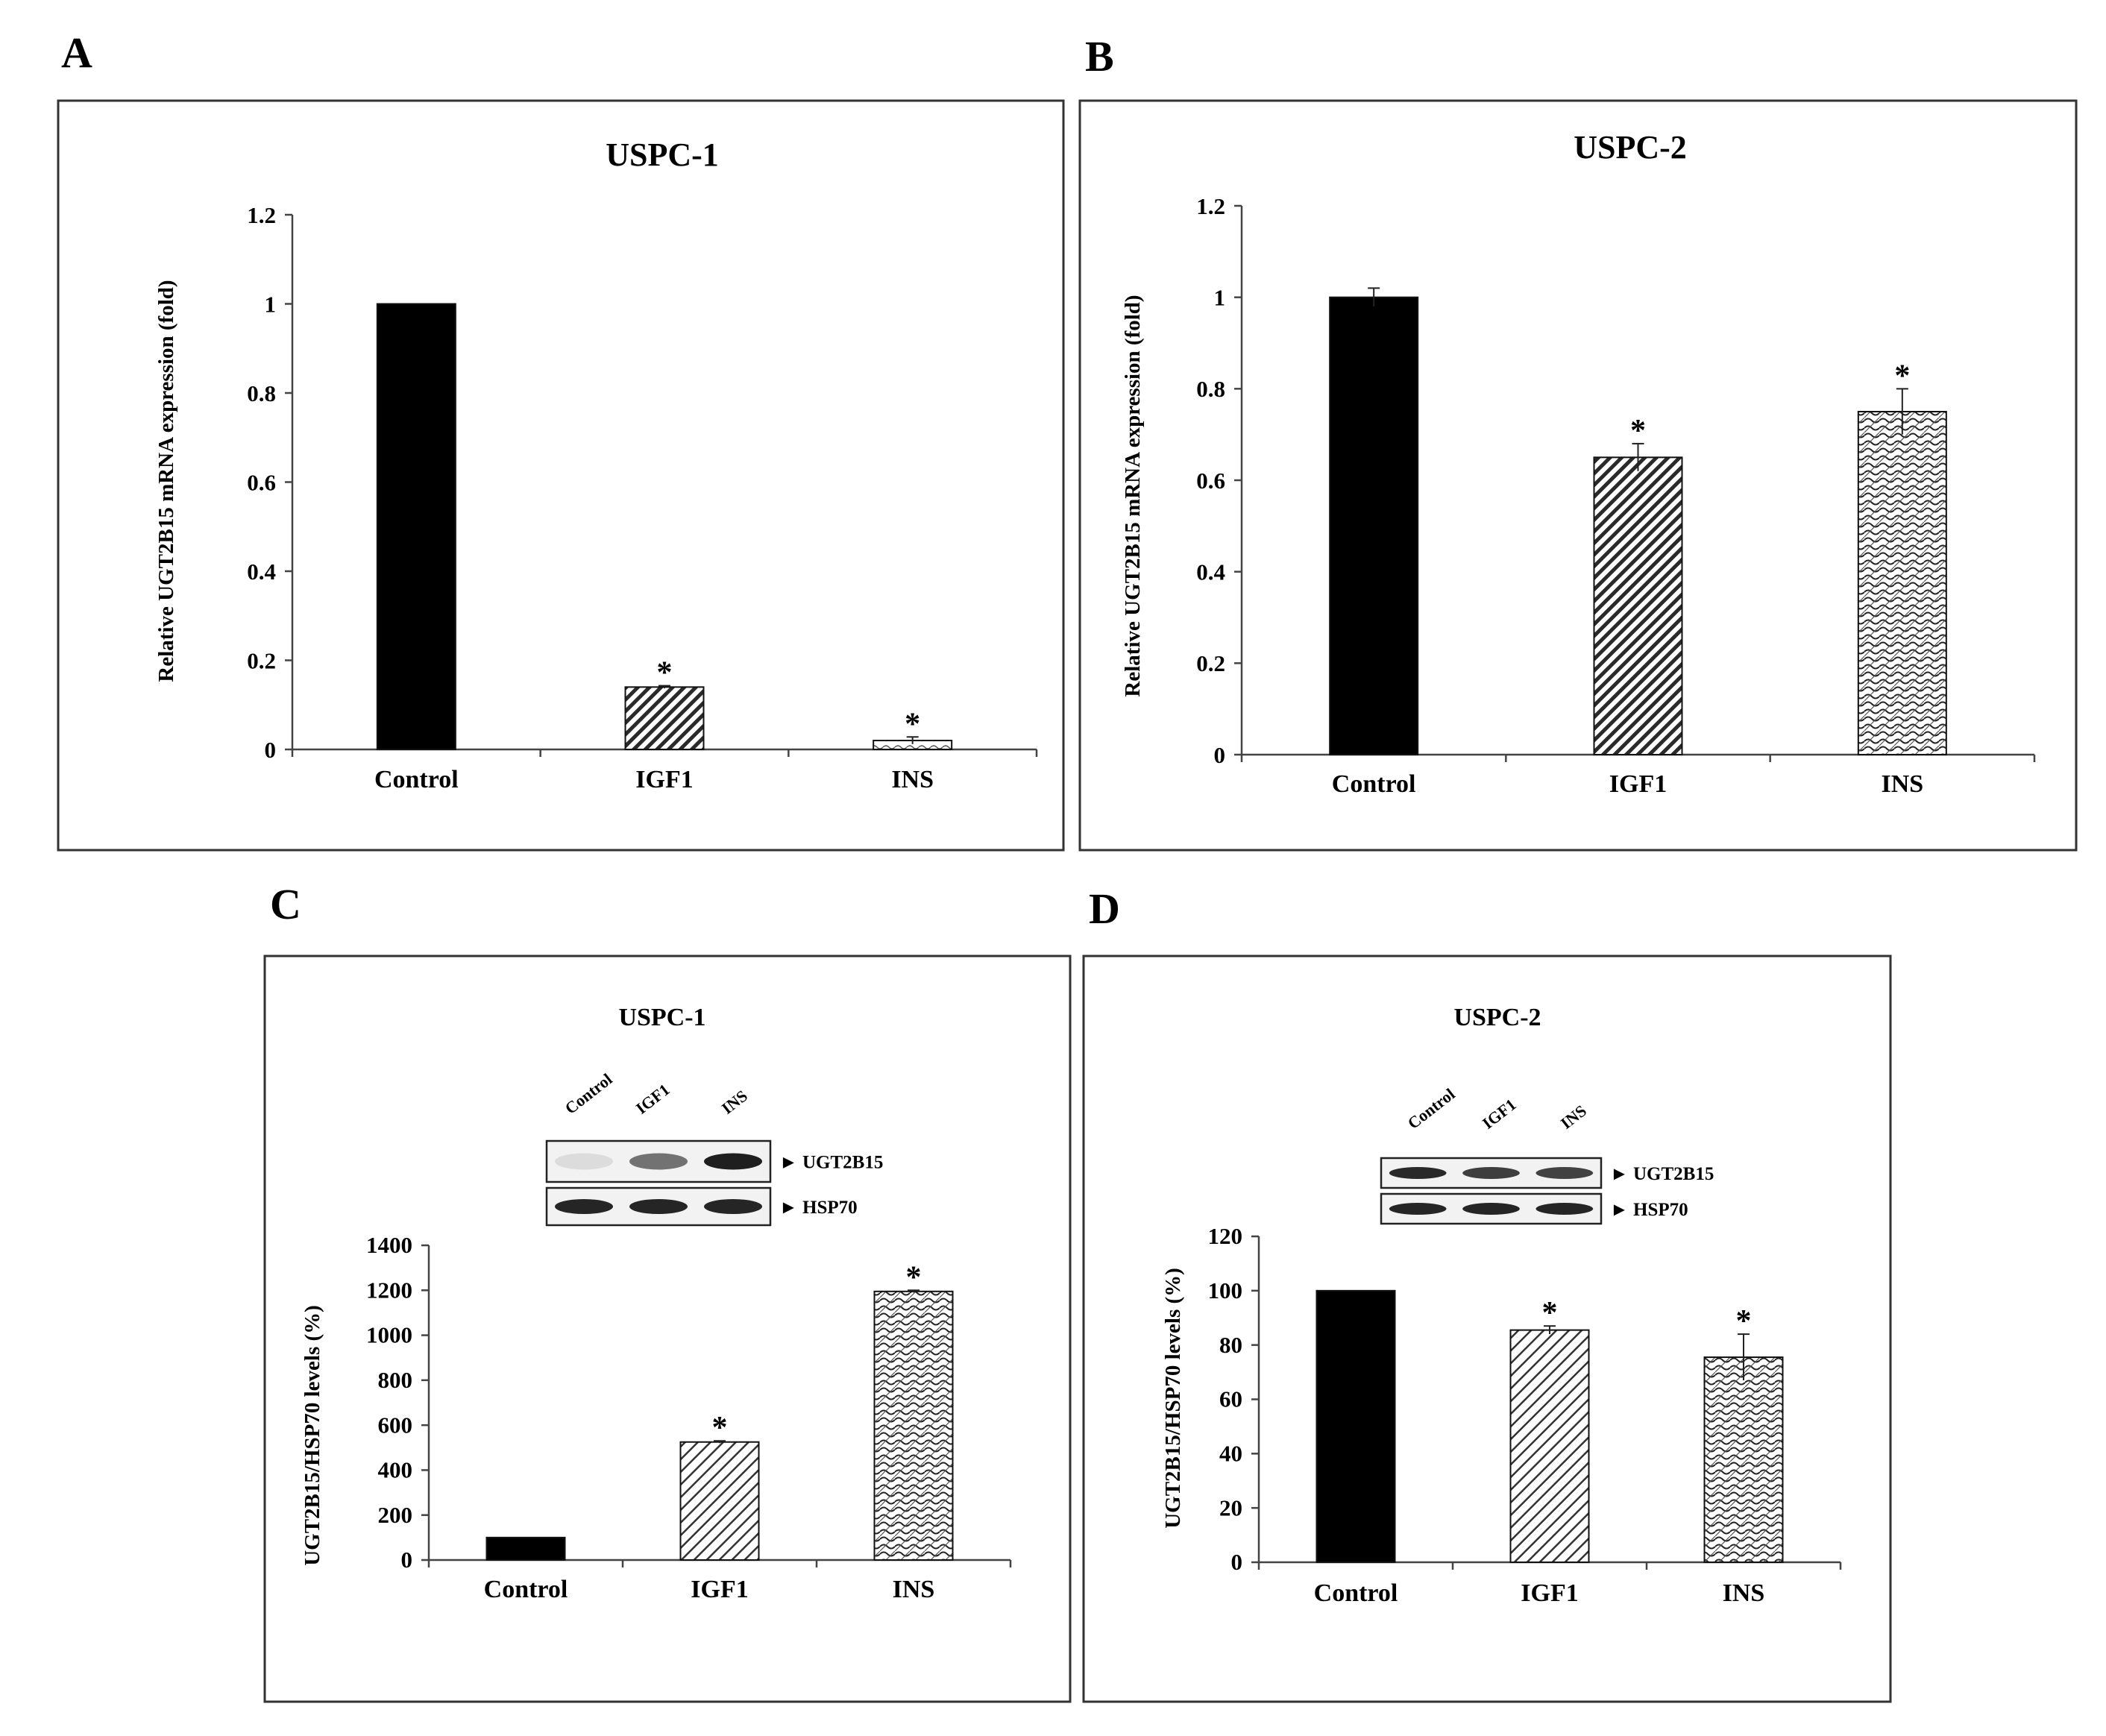 The width and height of the screenshot is (2106, 1736). I want to click on y-tick-label: 800, so click(395, 1380).